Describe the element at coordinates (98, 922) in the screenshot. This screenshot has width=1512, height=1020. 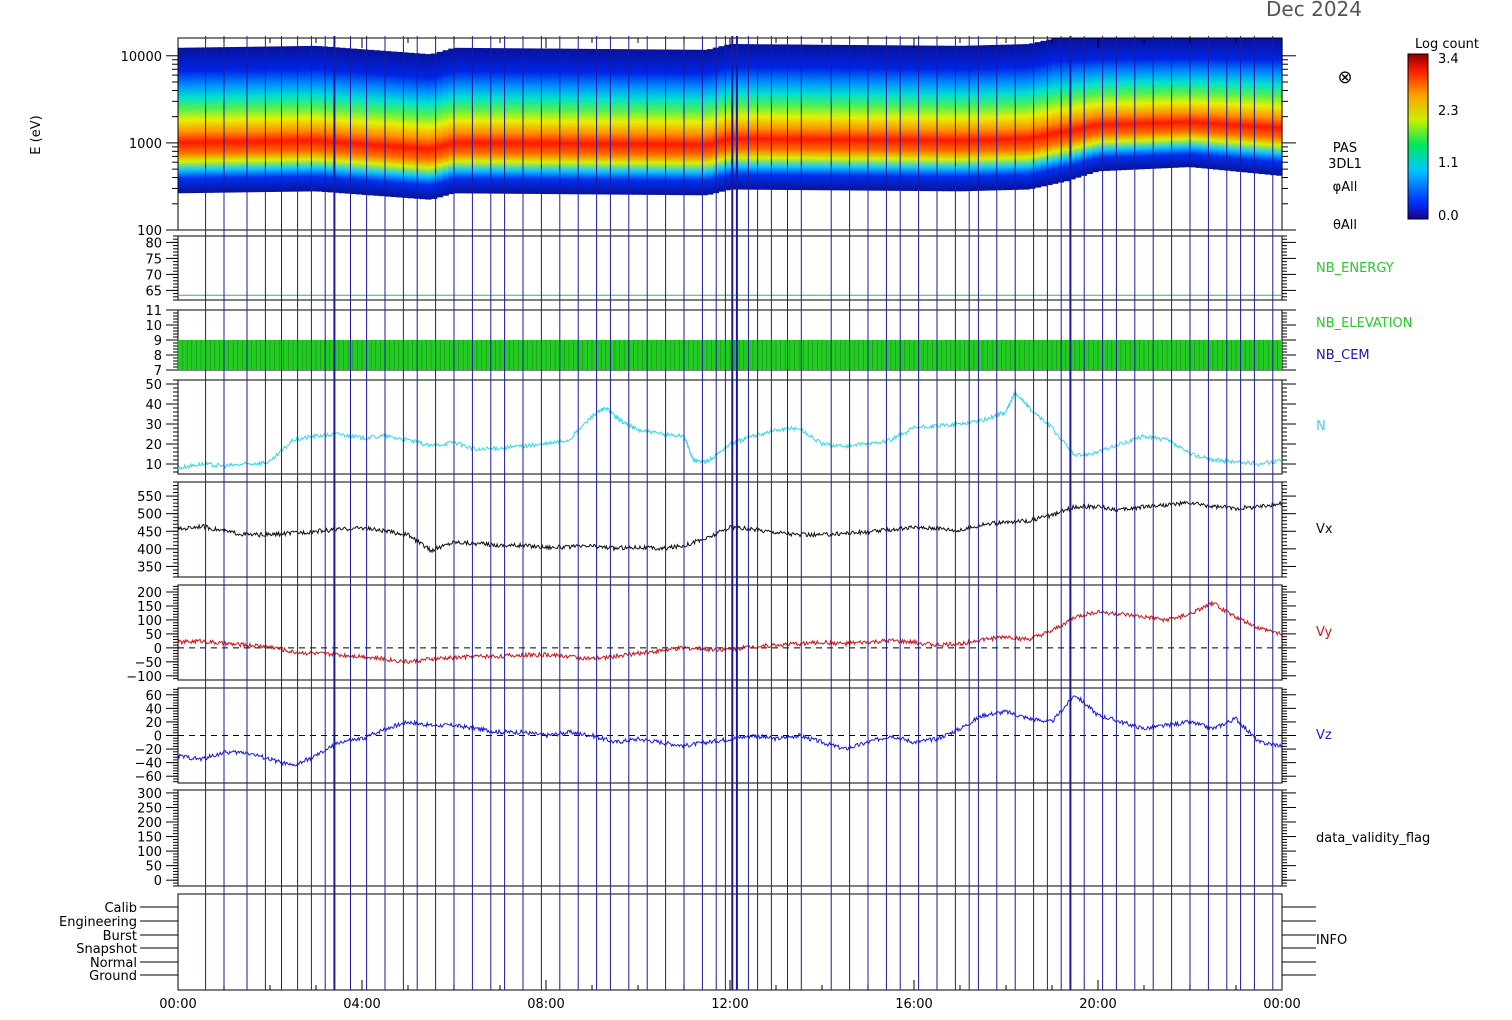
I see `info-level-engineering: Engineering` at that location.